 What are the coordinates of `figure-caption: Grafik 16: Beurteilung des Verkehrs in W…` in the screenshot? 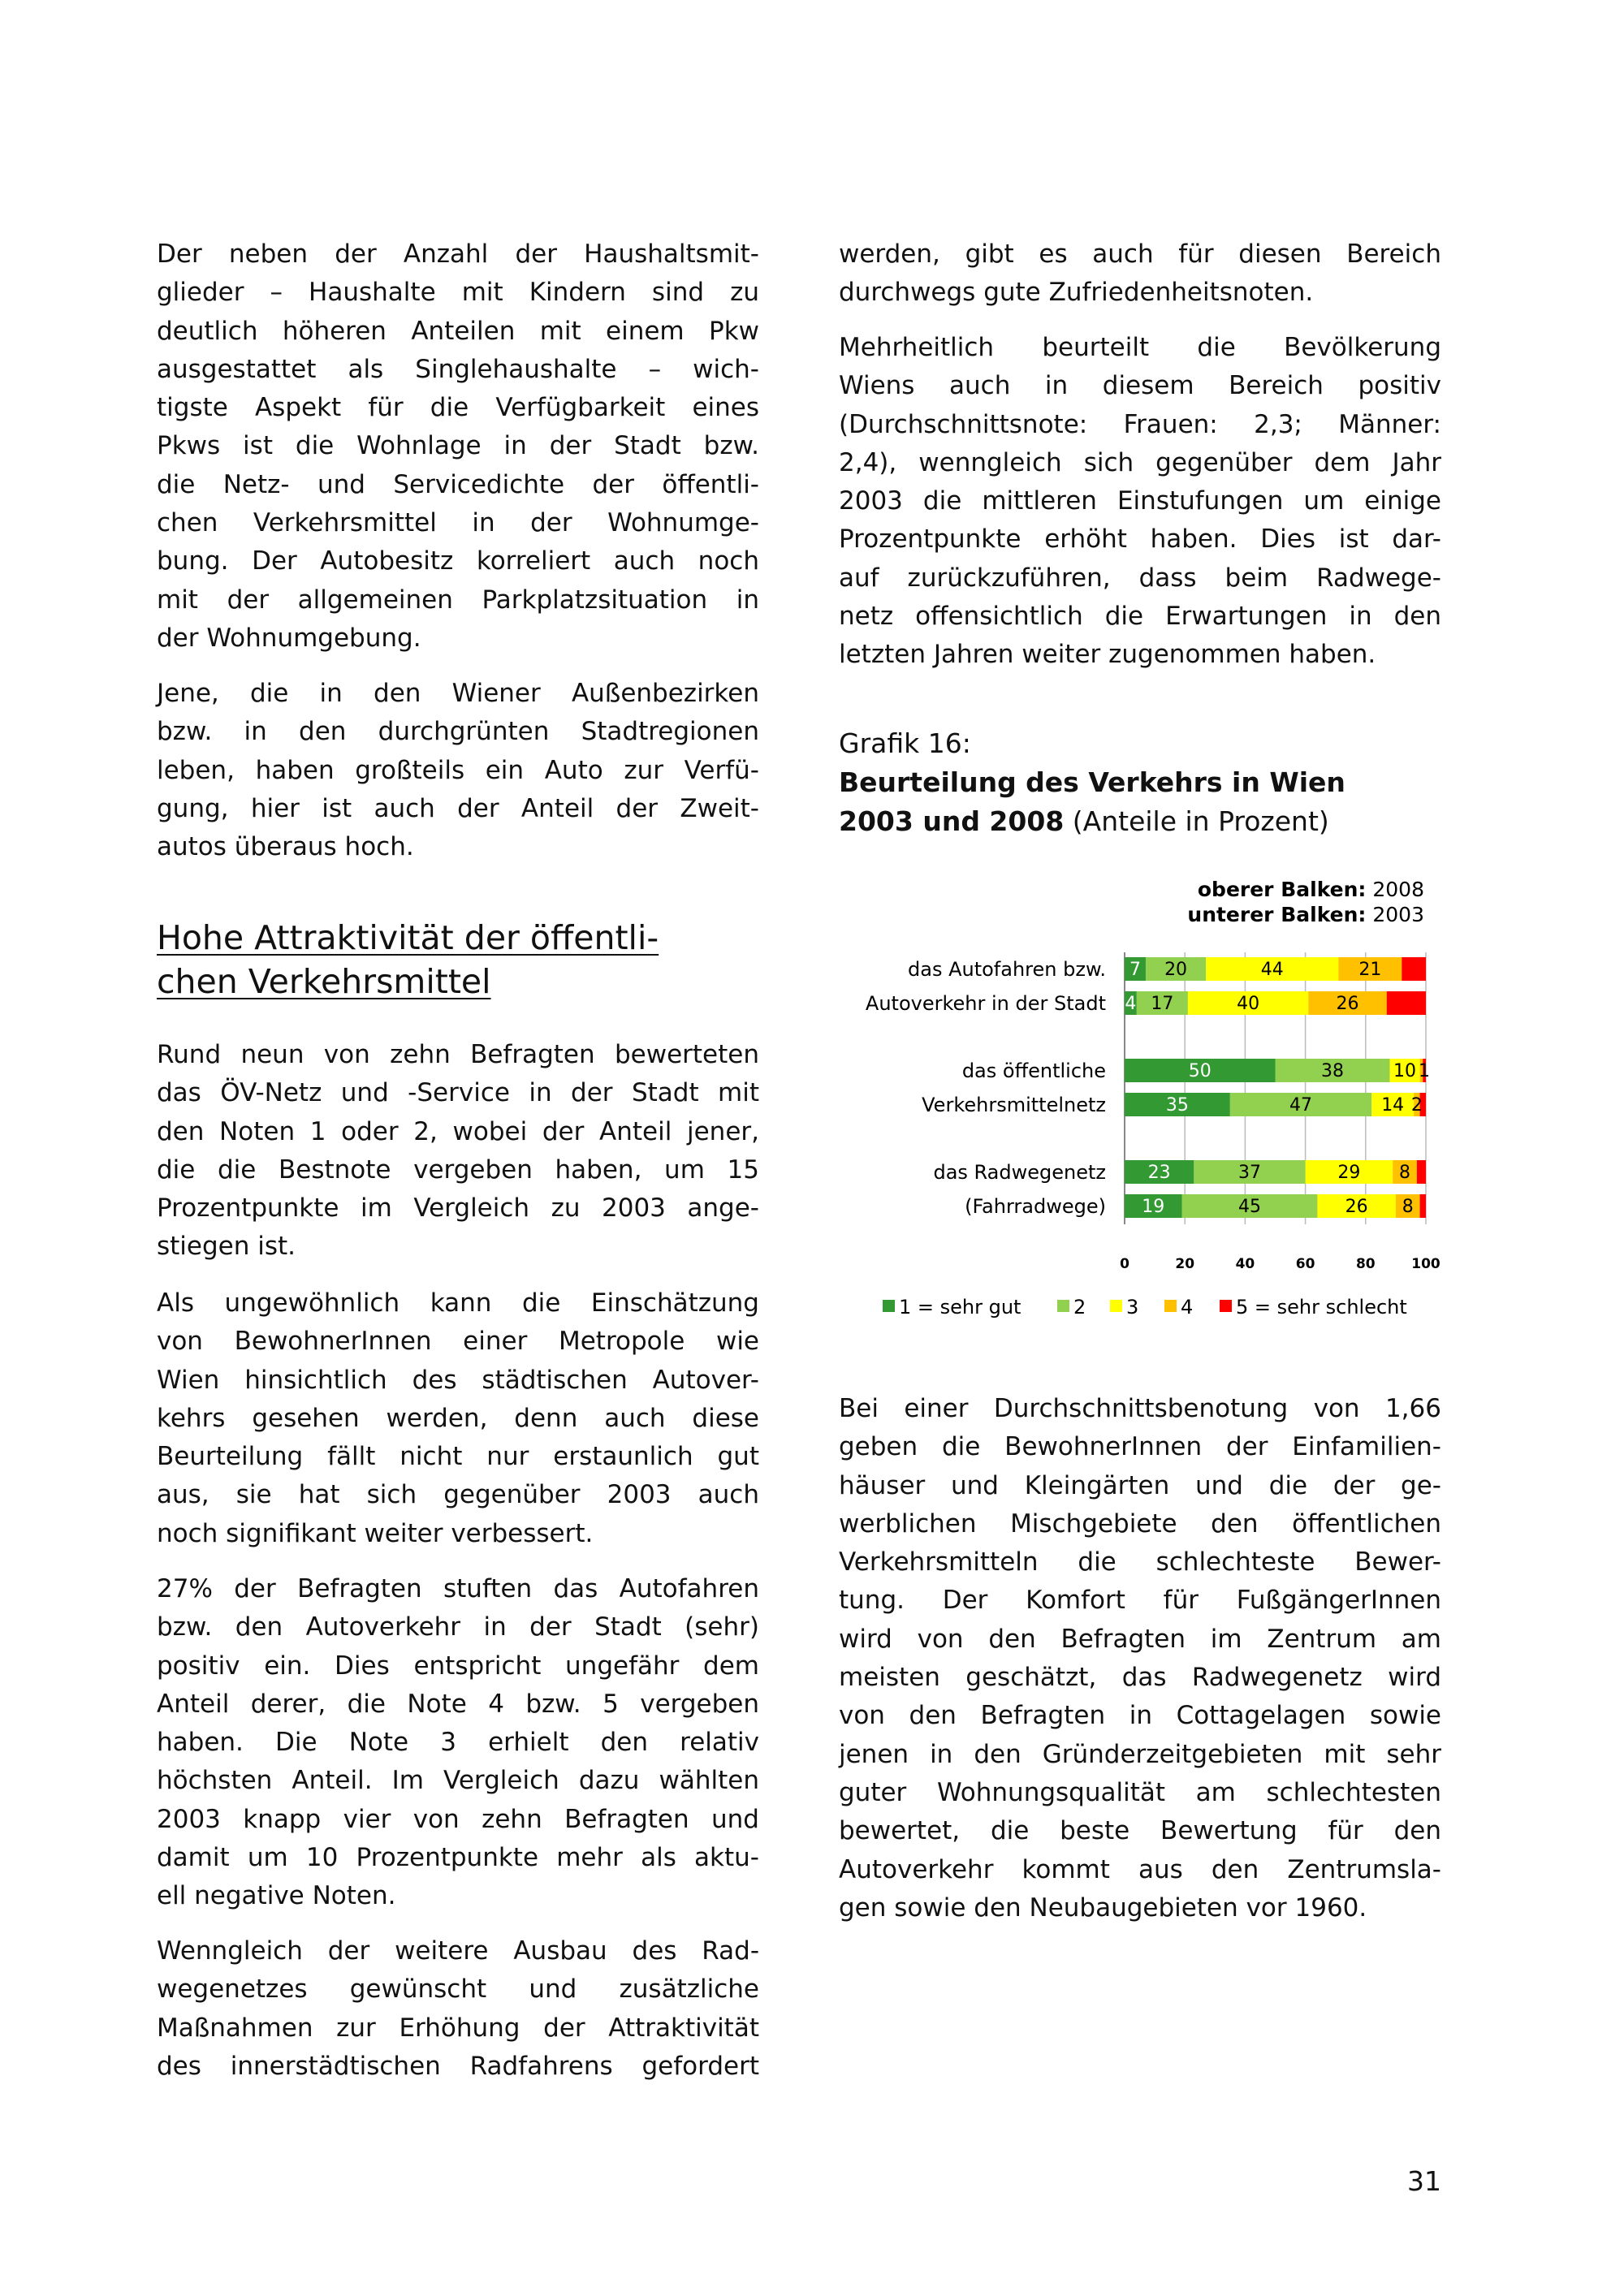 It's located at (1092, 782).